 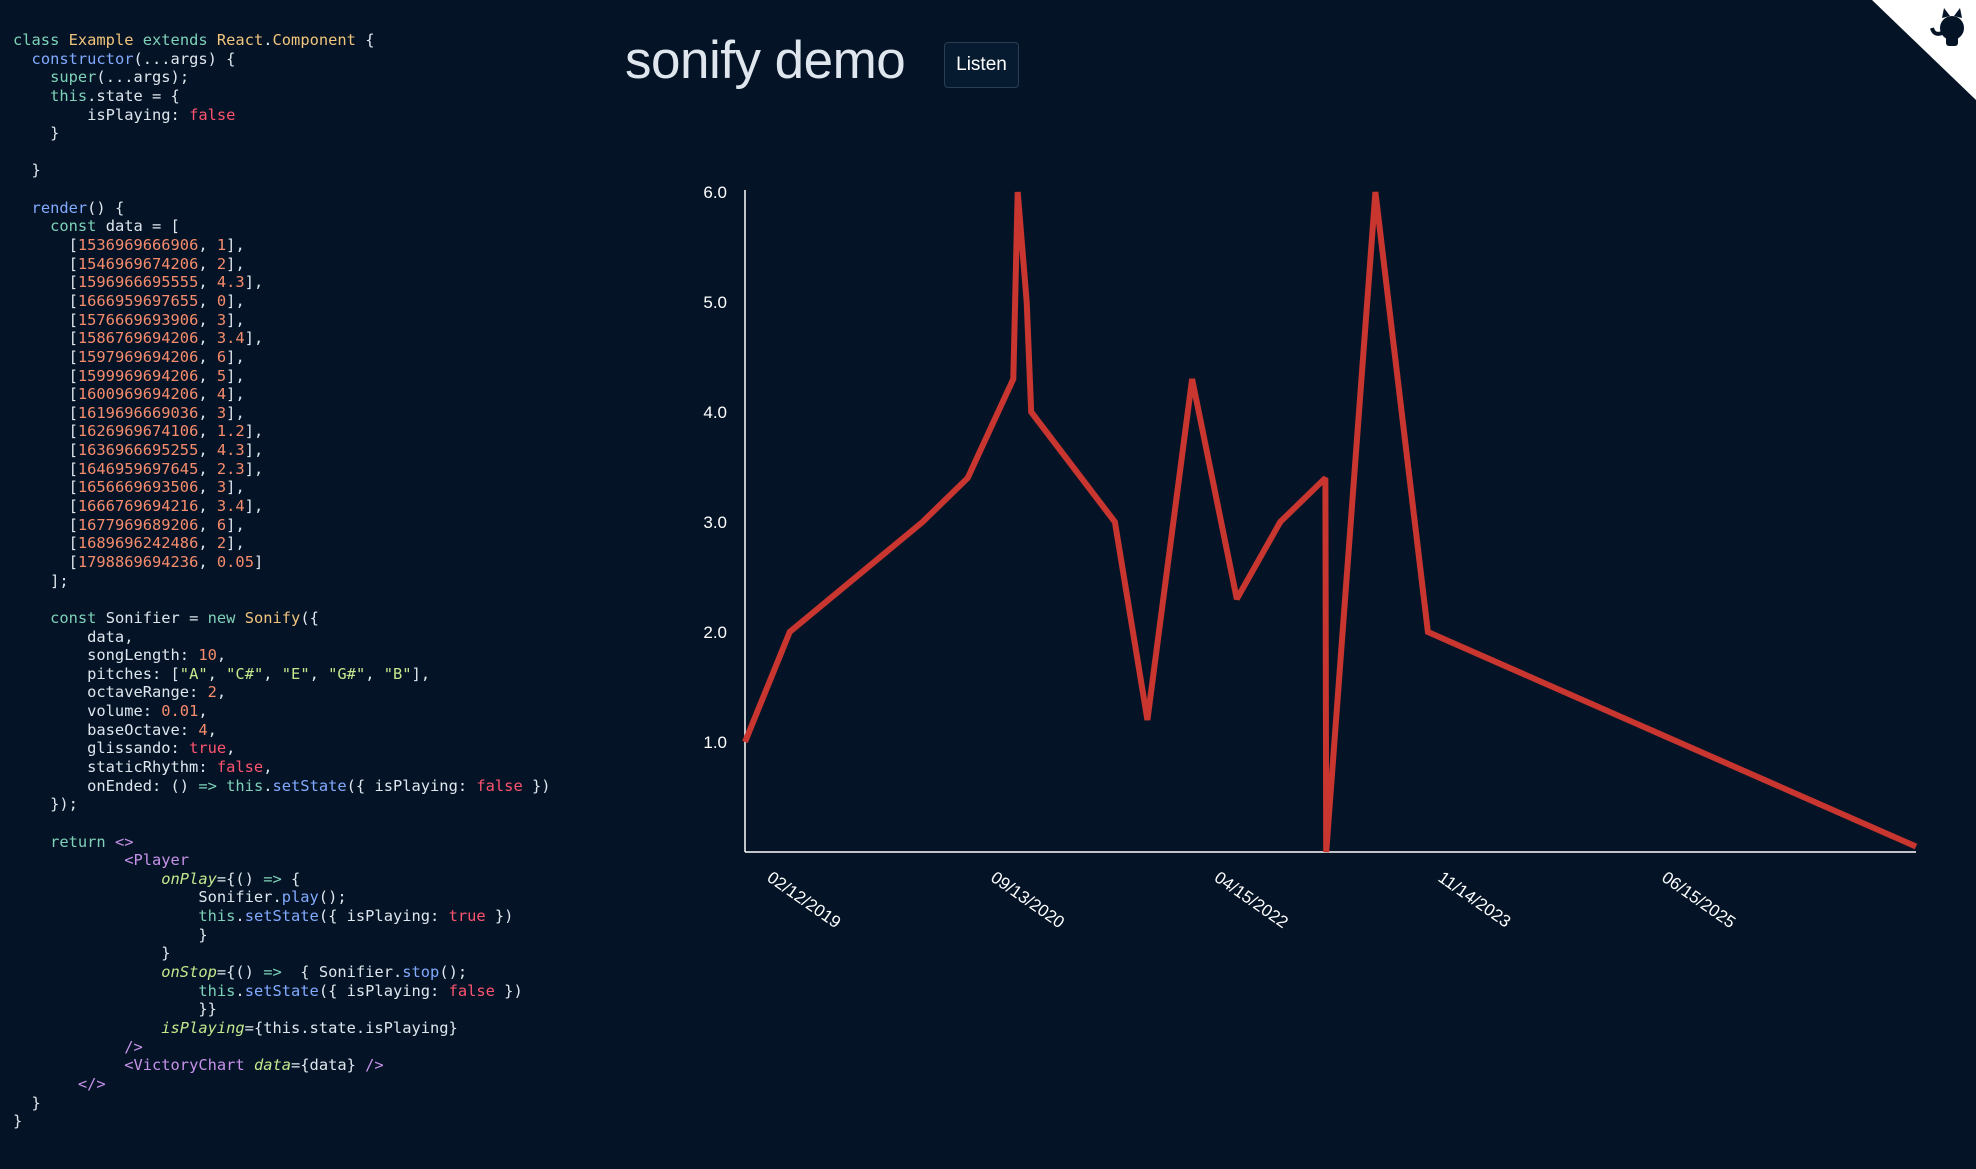 I want to click on github-octocat-icon, so click(x=1947, y=27).